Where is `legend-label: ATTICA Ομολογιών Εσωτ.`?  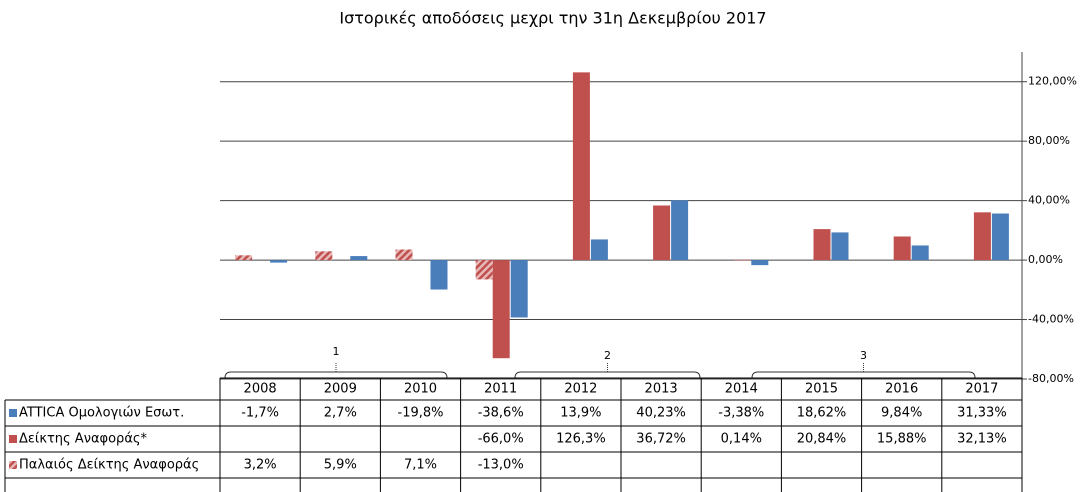
legend-label: ATTICA Ομολογιών Εσωτ. is located at coordinates (101, 413).